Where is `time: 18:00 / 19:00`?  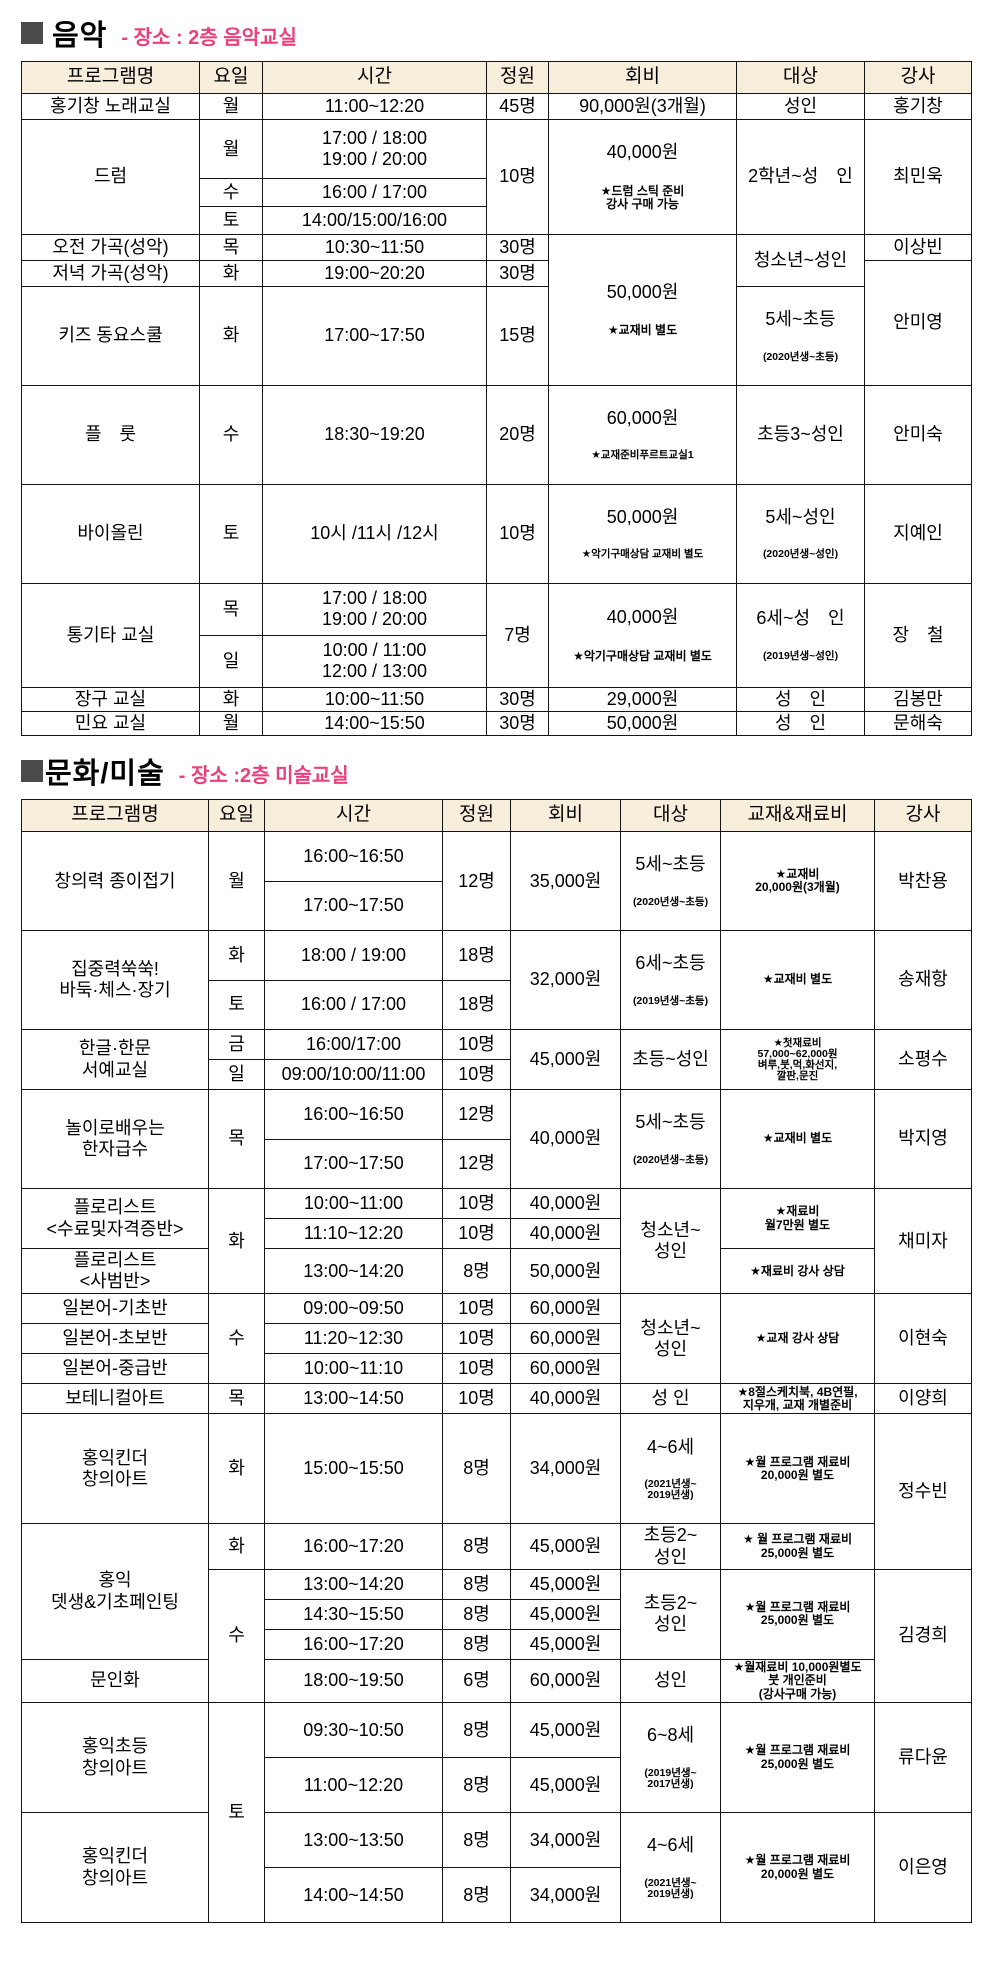 time: 18:00 / 19:00 is located at coordinates (353, 955).